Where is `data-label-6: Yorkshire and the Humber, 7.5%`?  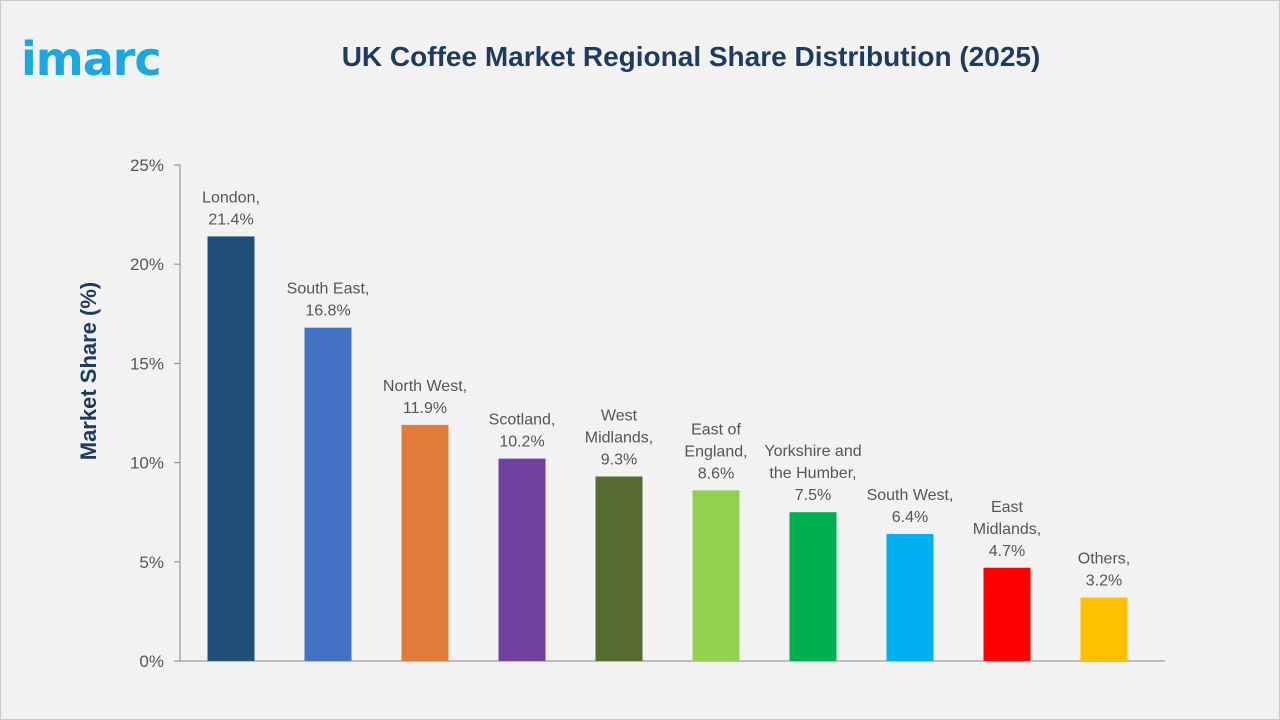 data-label-6: Yorkshire and the Humber, 7.5% is located at coordinates (812, 473).